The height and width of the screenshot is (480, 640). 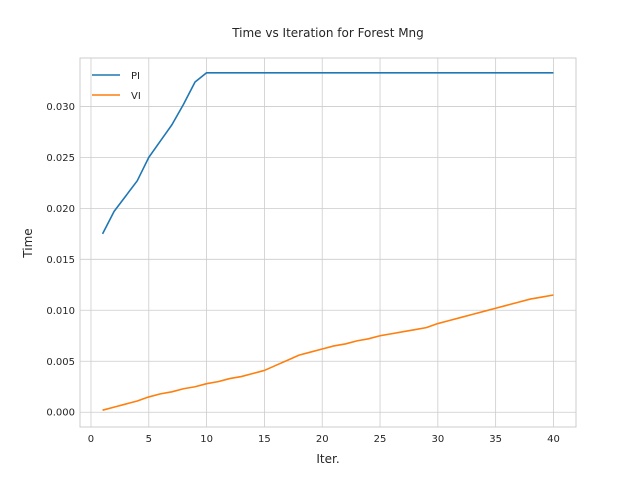 What do you see at coordinates (60, 362) in the screenshot?
I see `y-tick-label: 0.005` at bounding box center [60, 362].